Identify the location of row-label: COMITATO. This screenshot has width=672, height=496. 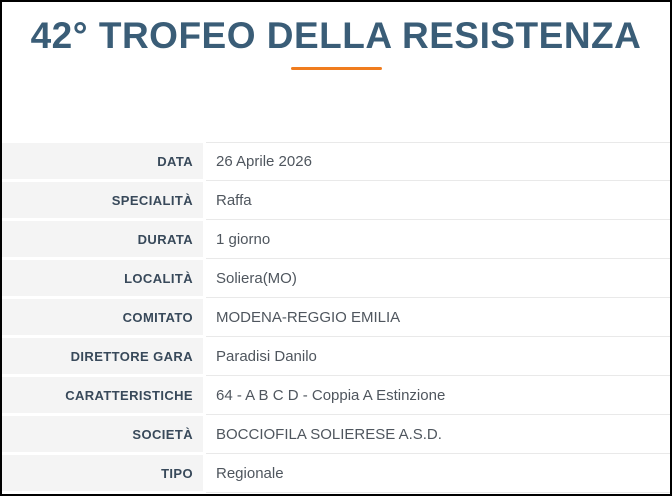
(102, 317).